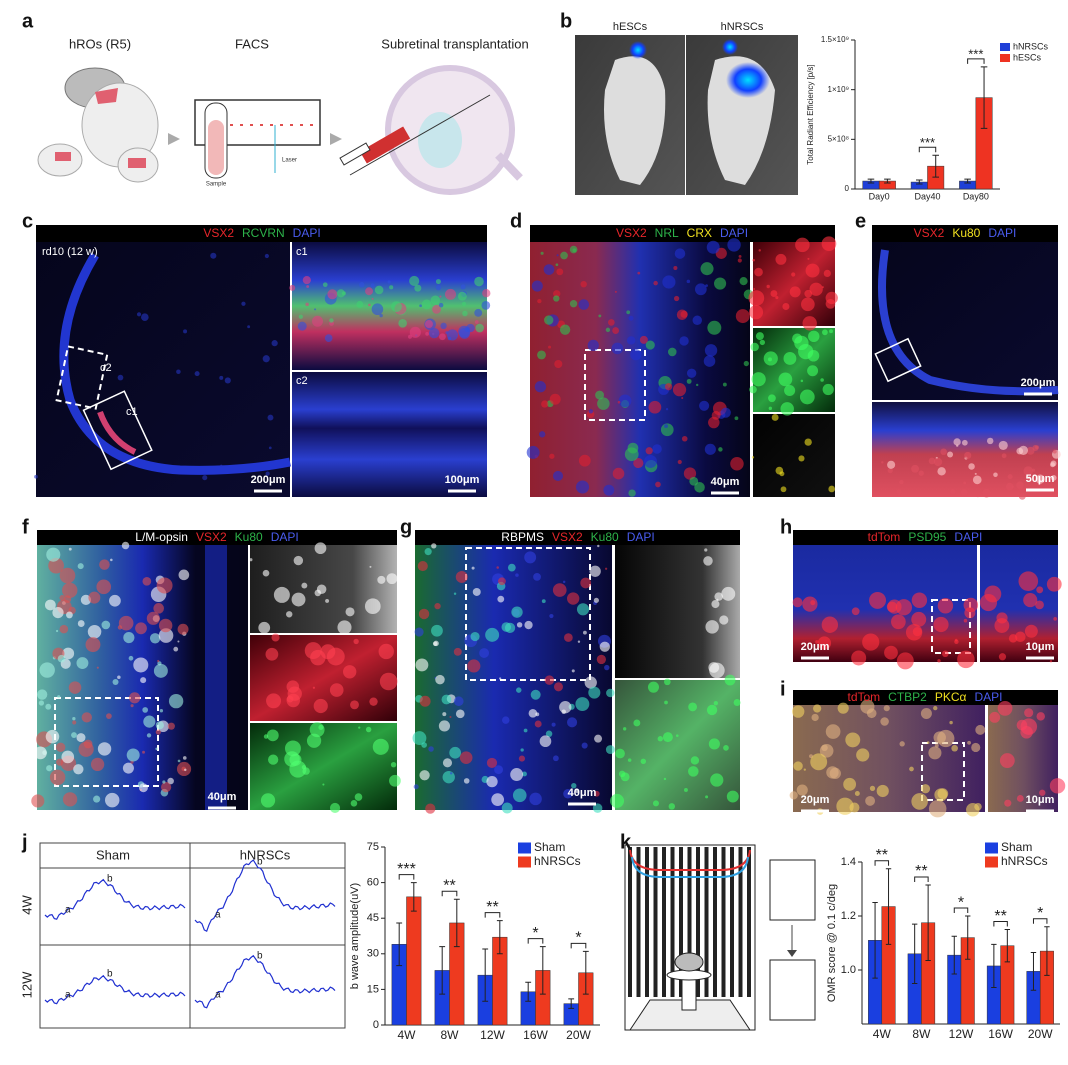  I want to click on panel-label: d, so click(516, 221).